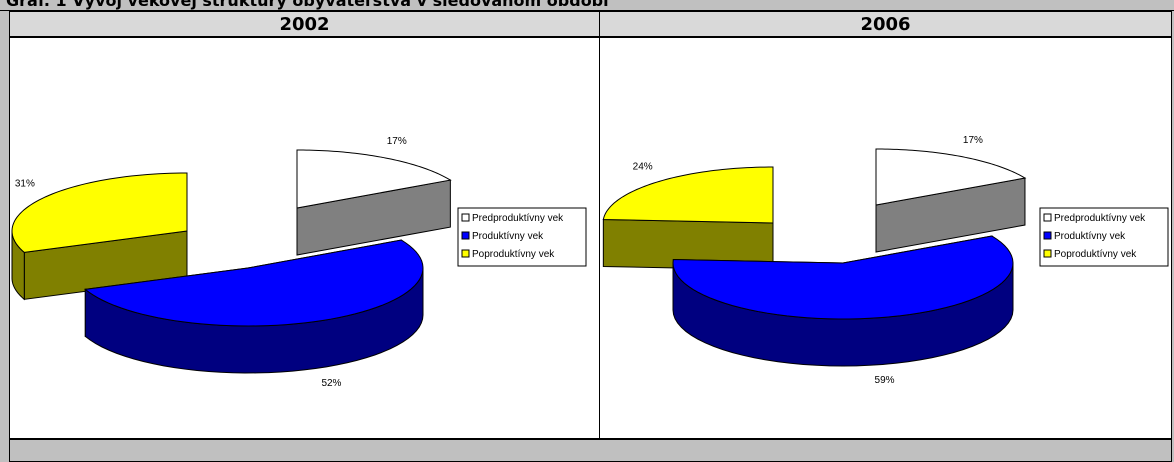 Image resolution: width=1174 pixels, height=462 pixels. I want to click on data-label-poproduktivny: 31%, so click(25, 183).